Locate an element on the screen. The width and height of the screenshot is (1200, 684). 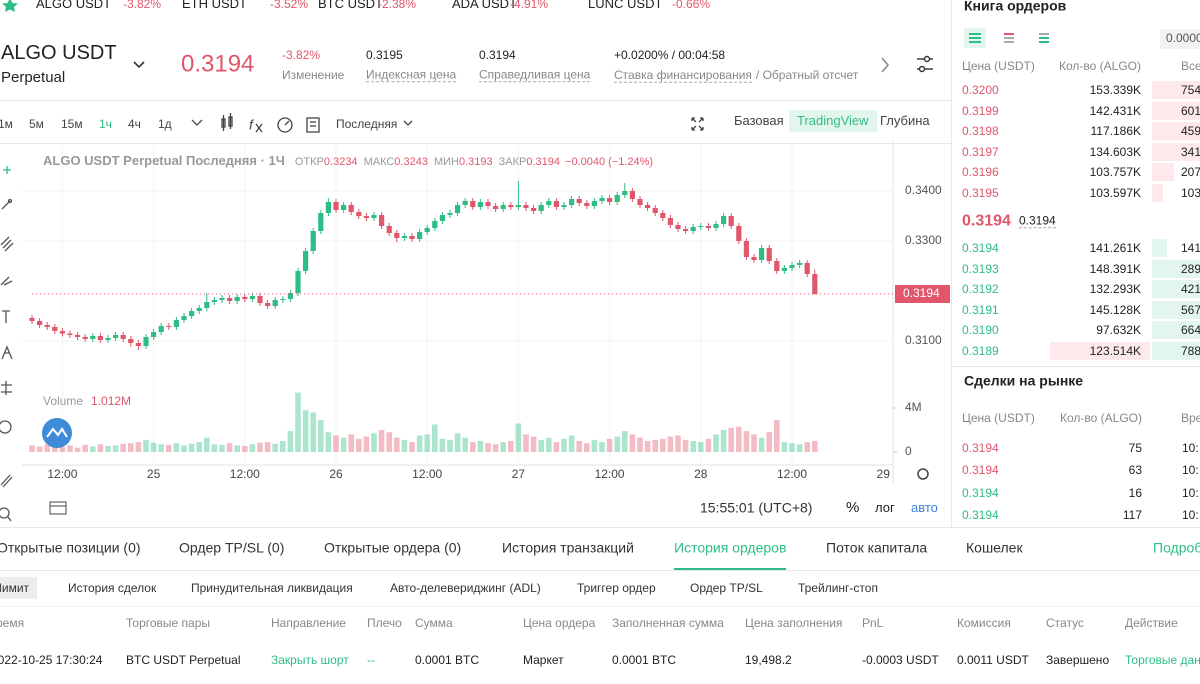
percent-toggle: % is located at coordinates (853, 507).